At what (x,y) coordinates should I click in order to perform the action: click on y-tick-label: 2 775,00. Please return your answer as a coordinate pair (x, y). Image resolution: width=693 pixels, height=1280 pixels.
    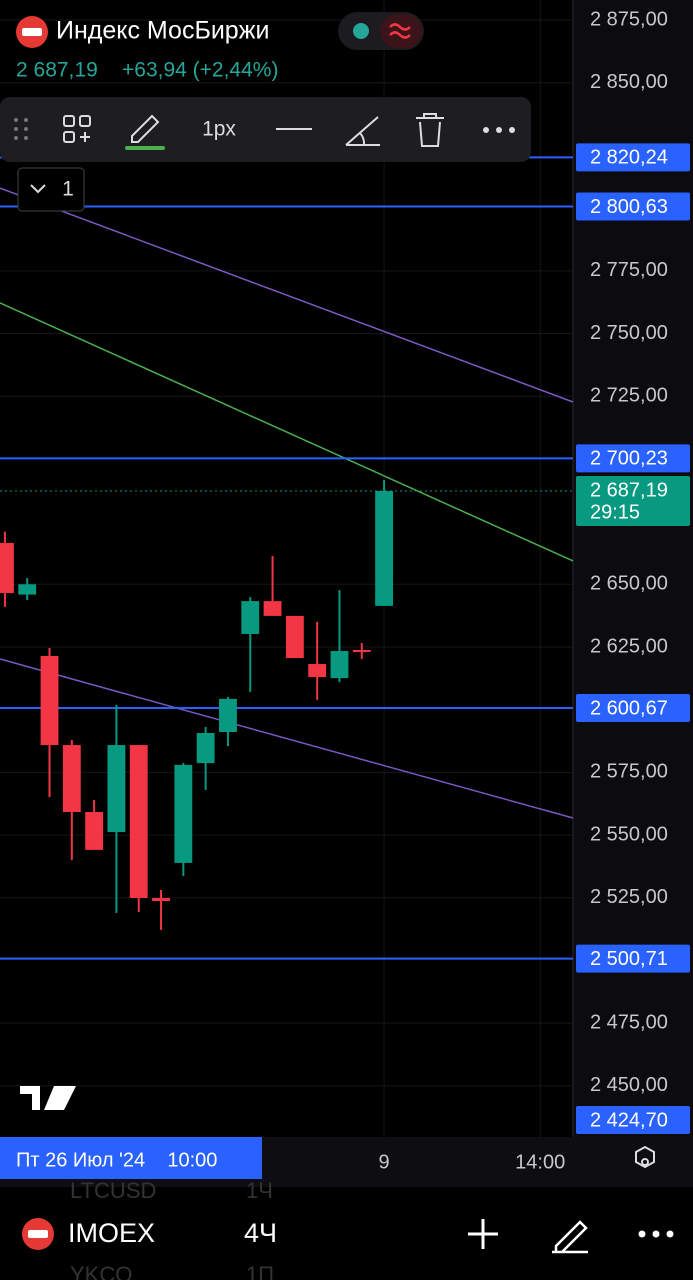
    Looking at the image, I should click on (629, 270).